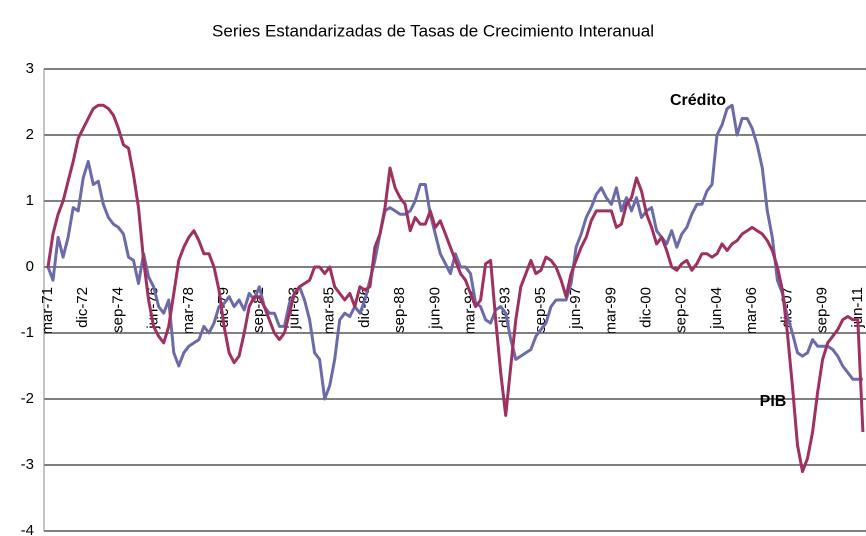 Image resolution: width=866 pixels, height=536 pixels. I want to click on y-tick-label: 1, so click(30, 200).